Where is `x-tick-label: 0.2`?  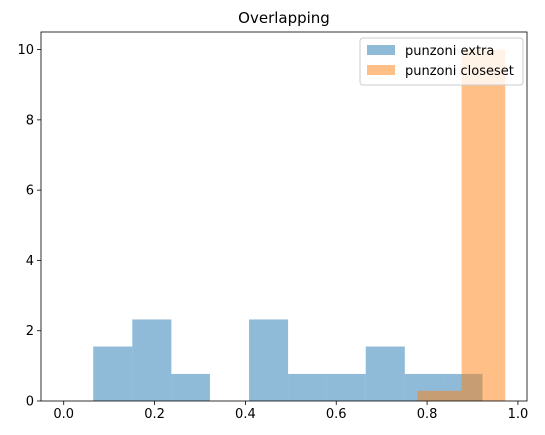 x-tick-label: 0.2 is located at coordinates (154, 414).